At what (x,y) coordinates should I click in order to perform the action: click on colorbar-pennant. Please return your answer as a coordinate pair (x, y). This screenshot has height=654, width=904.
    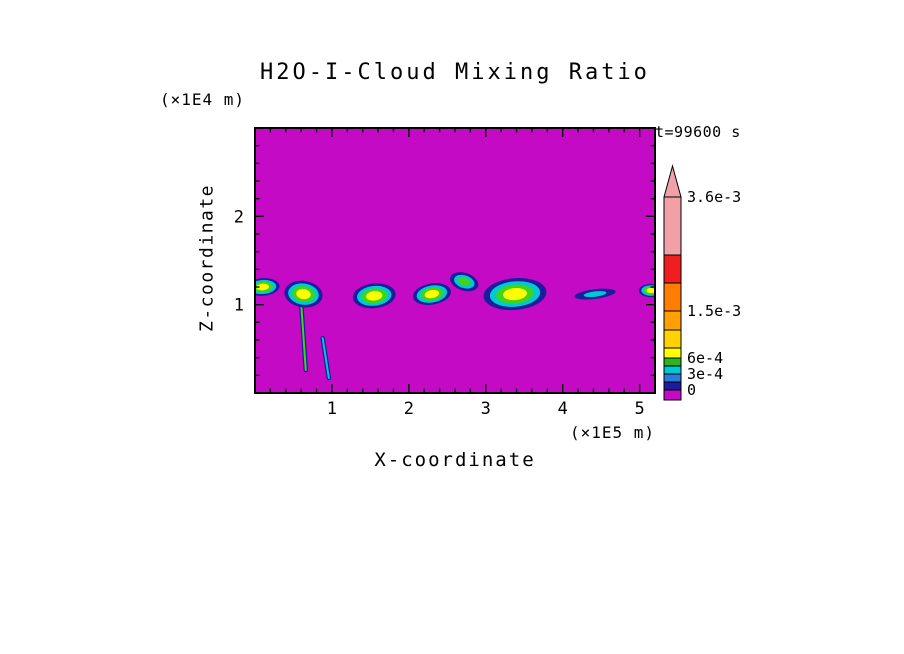
    Looking at the image, I should click on (672, 181).